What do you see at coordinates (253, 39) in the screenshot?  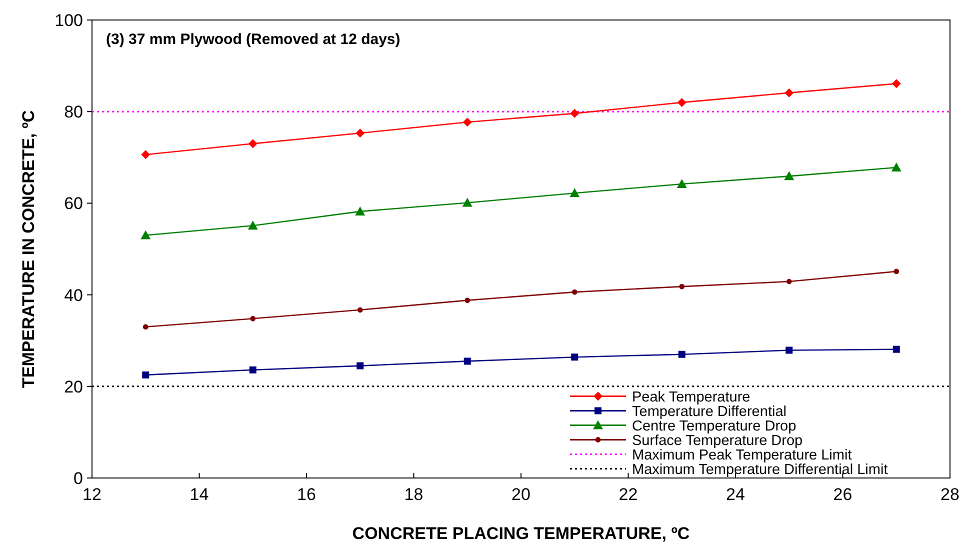 I see `text: (3) 37 mm Plywood (Removed at 12 days)` at bounding box center [253, 39].